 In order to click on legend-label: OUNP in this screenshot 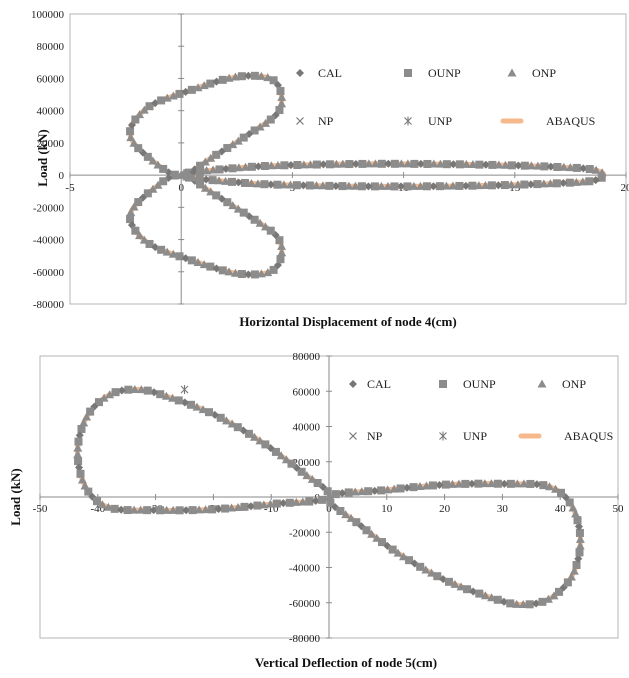, I will do `click(444, 73)`.